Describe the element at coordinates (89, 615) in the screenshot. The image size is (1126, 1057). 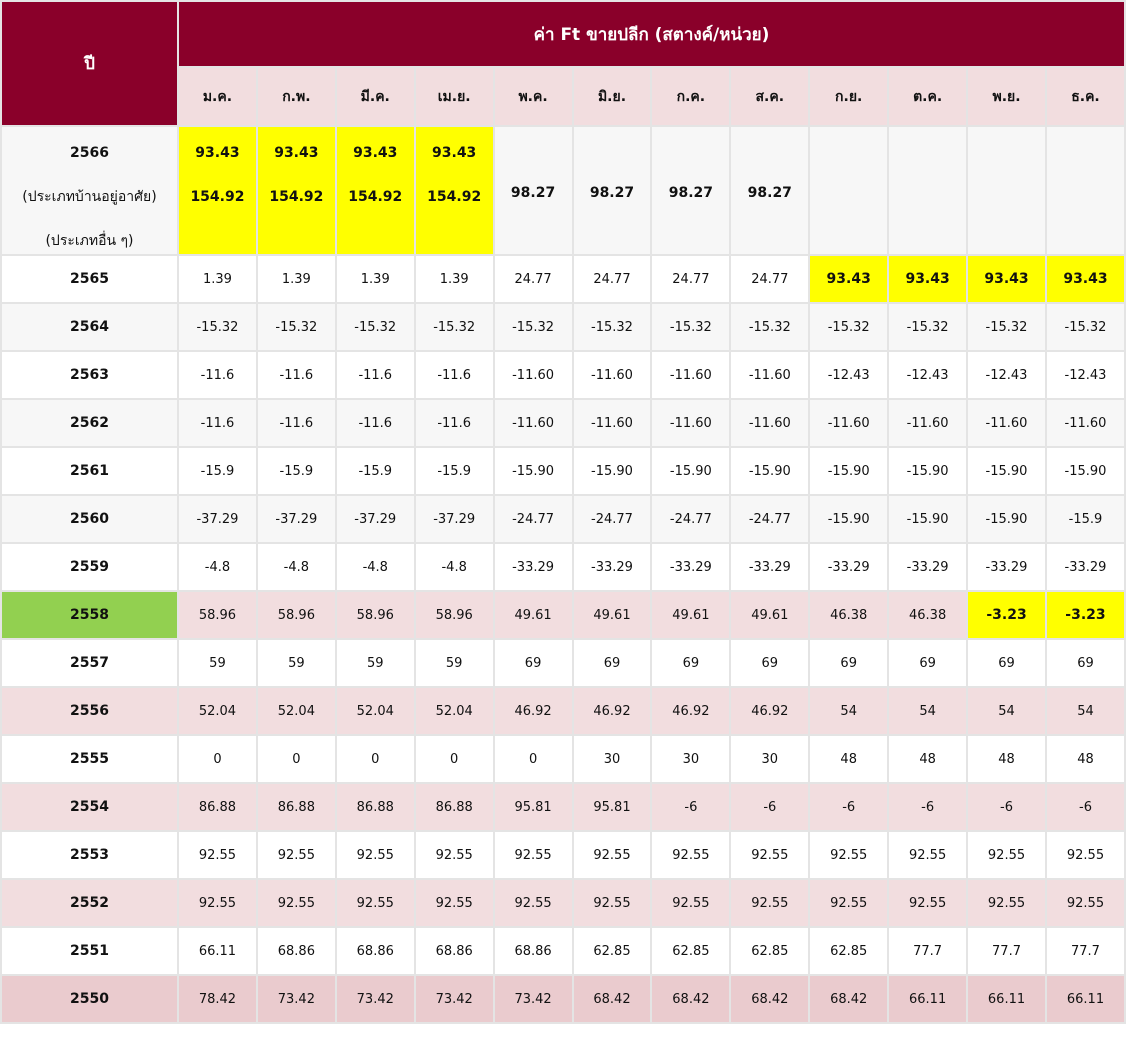
I see `year-cell: 2558` at that location.